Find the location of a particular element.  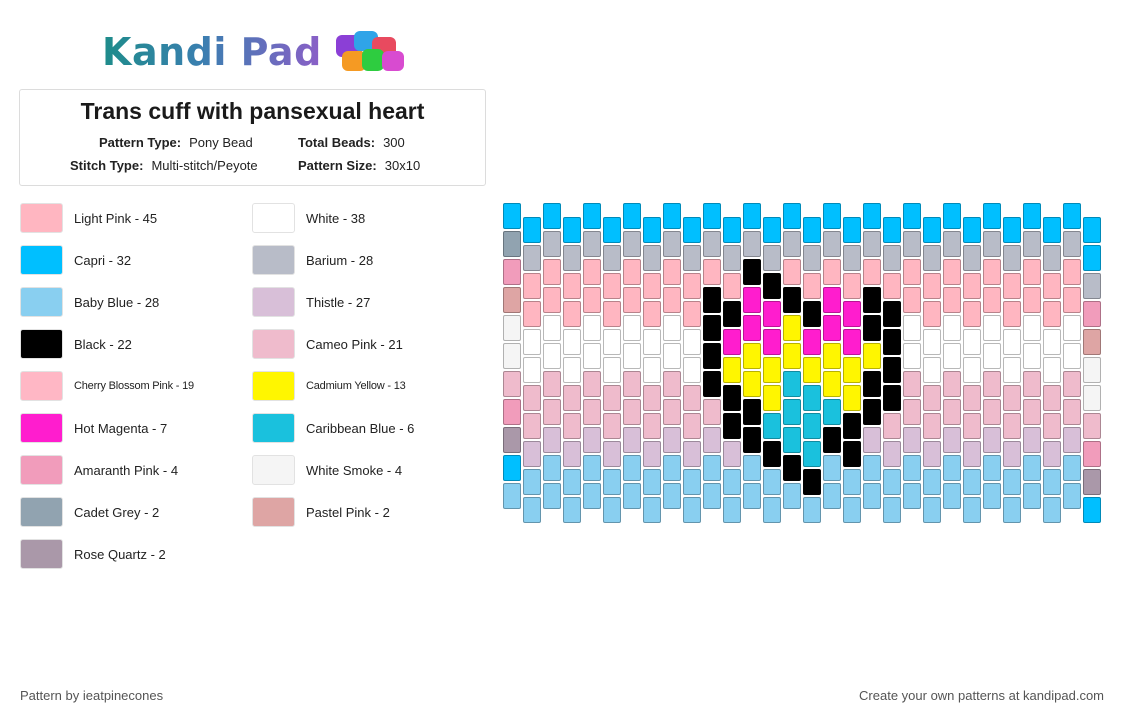

legend-label: Black - 22 is located at coordinates (103, 344).